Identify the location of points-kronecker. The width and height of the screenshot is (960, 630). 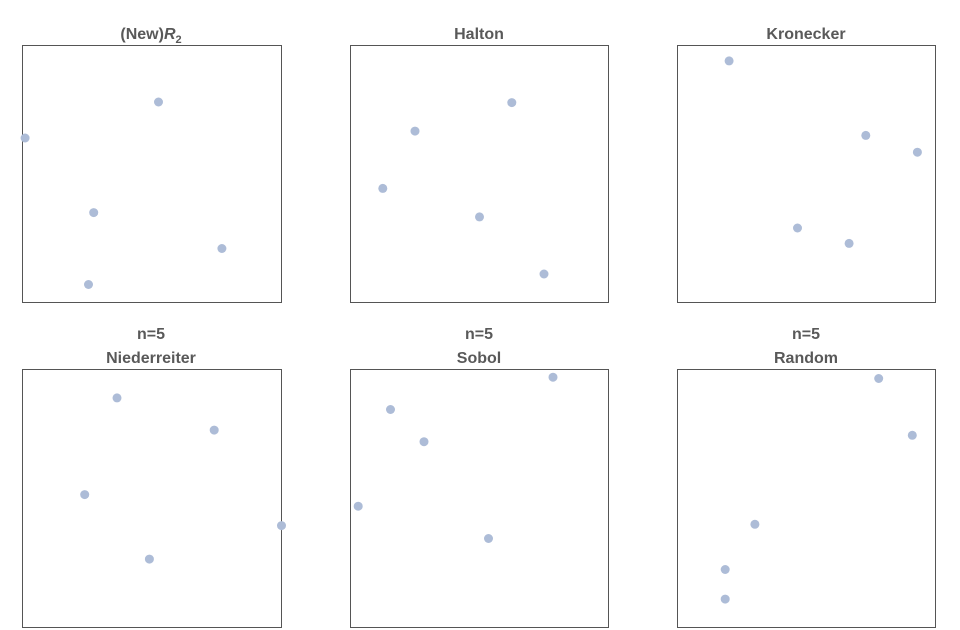
(823, 152).